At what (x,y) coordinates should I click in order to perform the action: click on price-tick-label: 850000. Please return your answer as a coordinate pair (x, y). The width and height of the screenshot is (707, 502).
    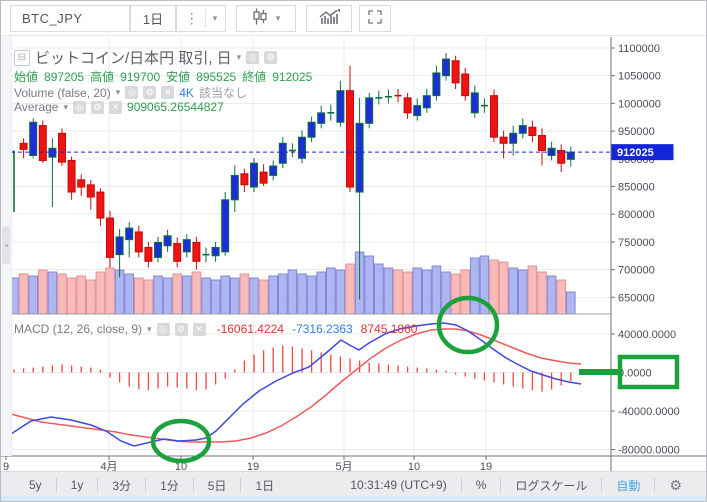
    Looking at the image, I should click on (636, 188).